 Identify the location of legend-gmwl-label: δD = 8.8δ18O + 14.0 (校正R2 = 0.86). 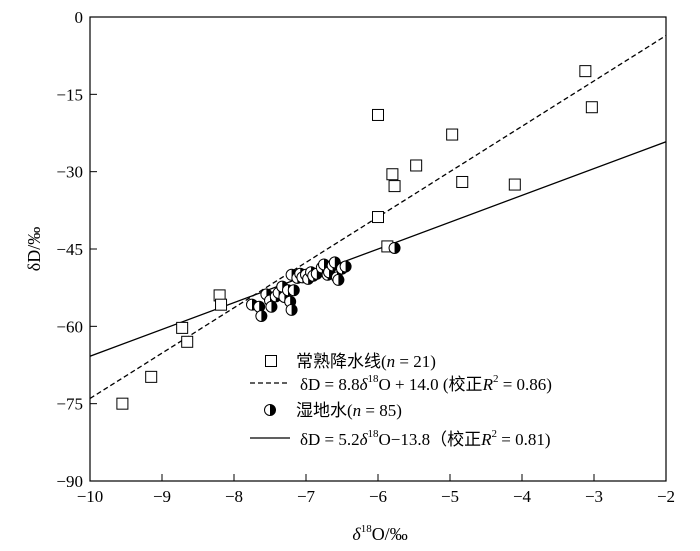
(426, 383).